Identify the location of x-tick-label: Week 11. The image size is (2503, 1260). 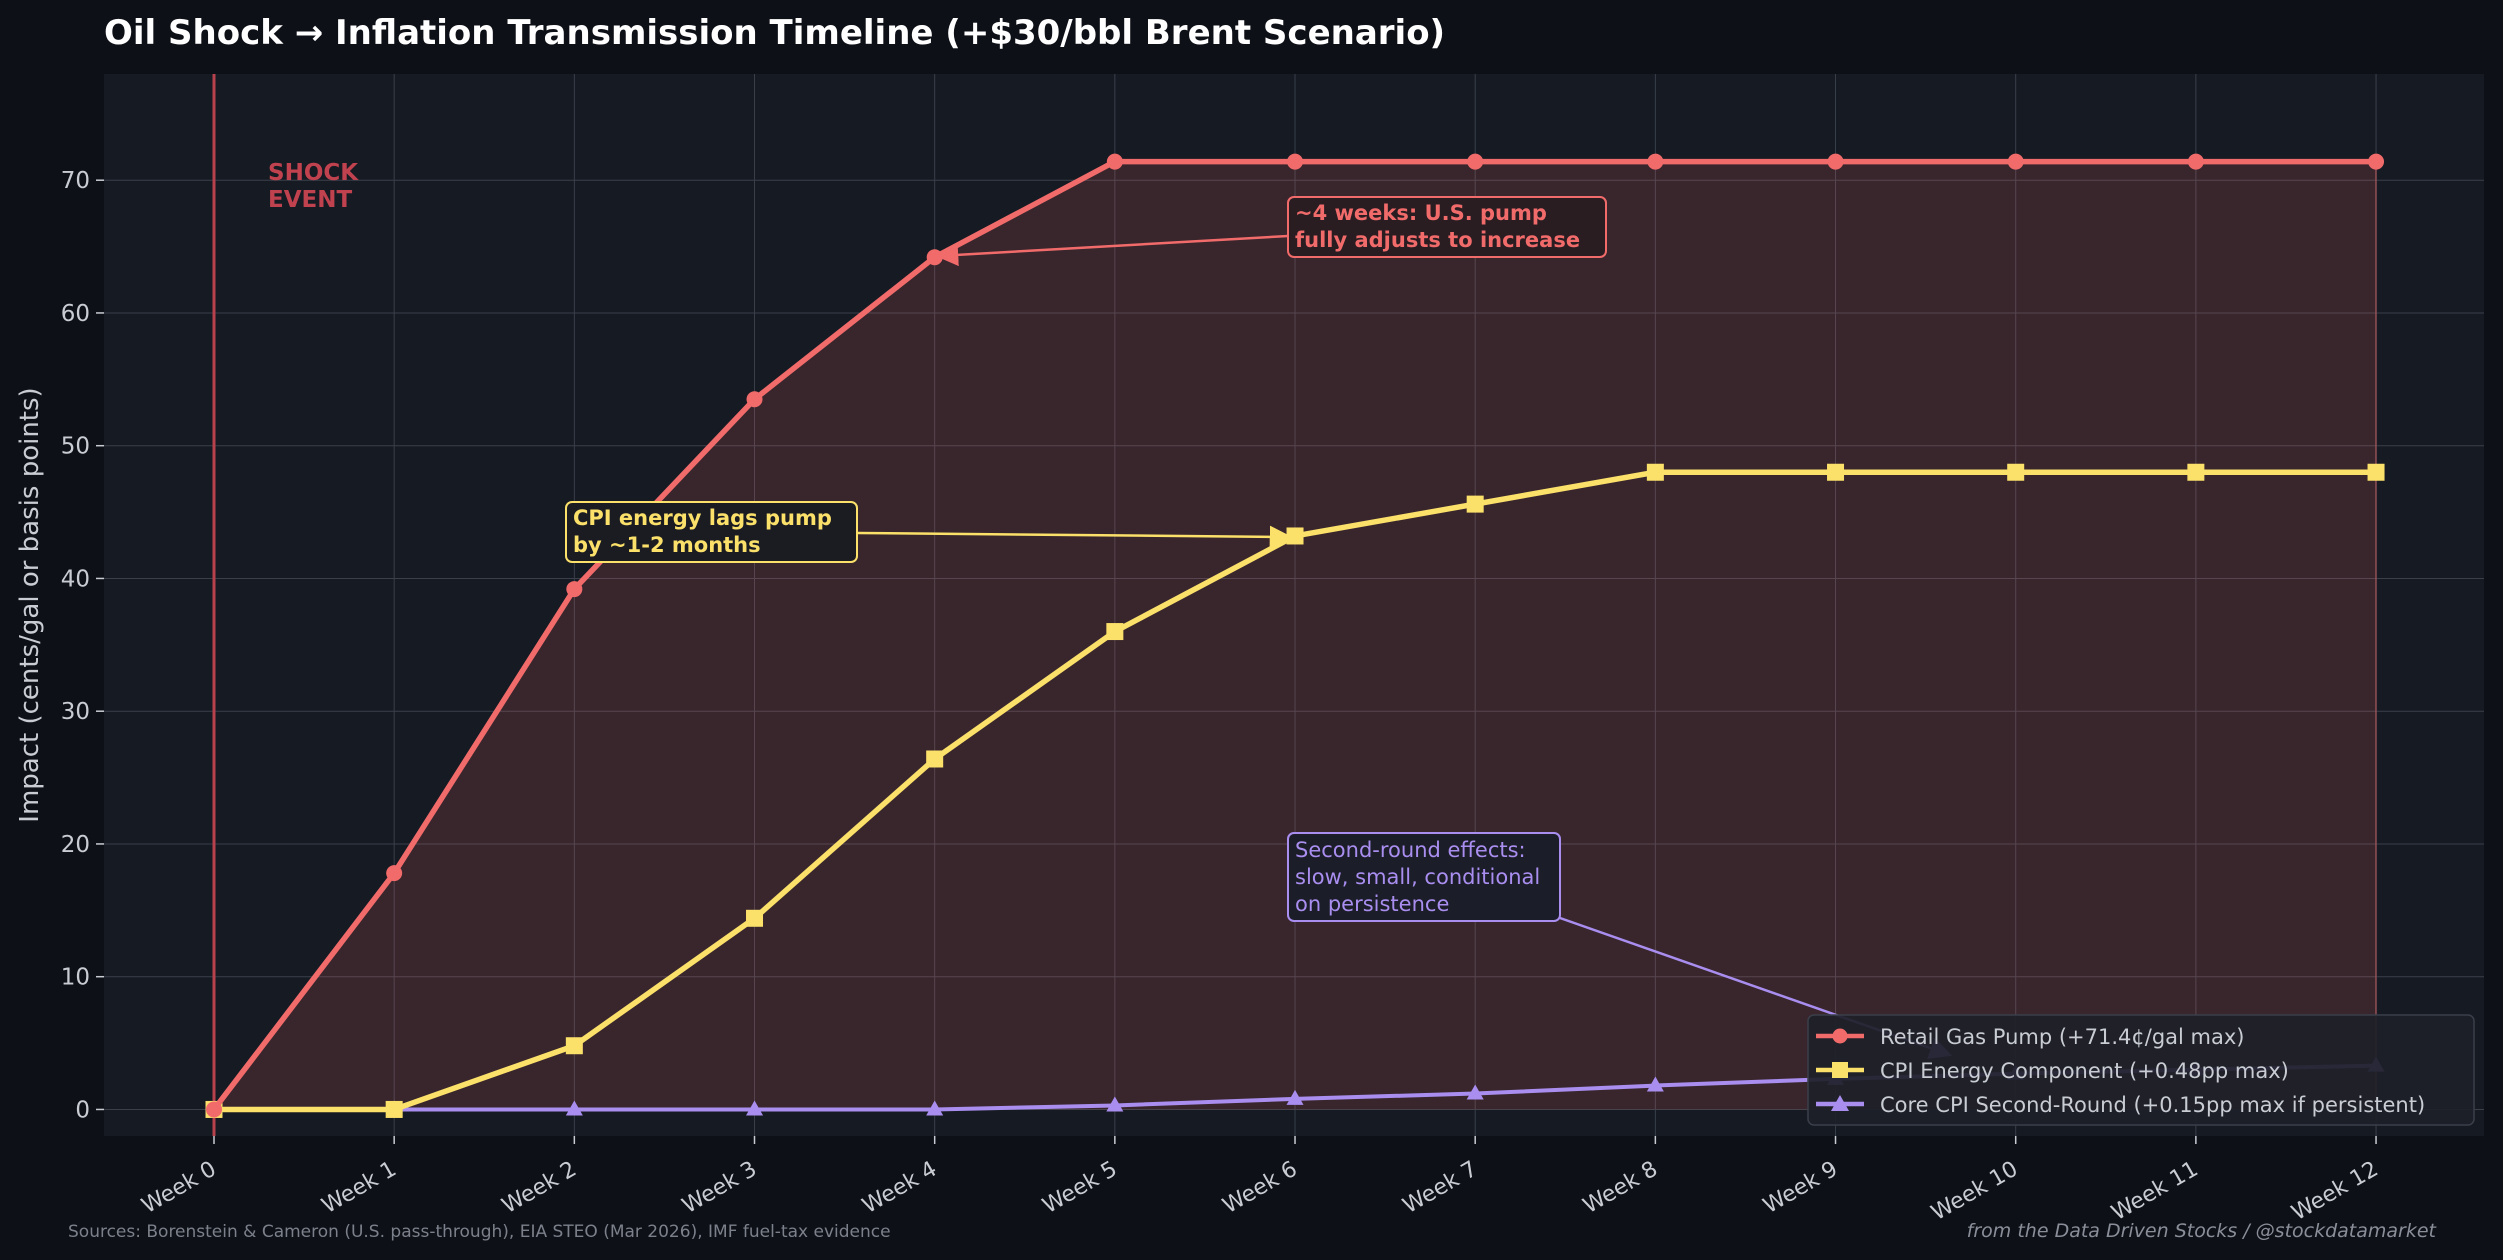
(2154, 1191).